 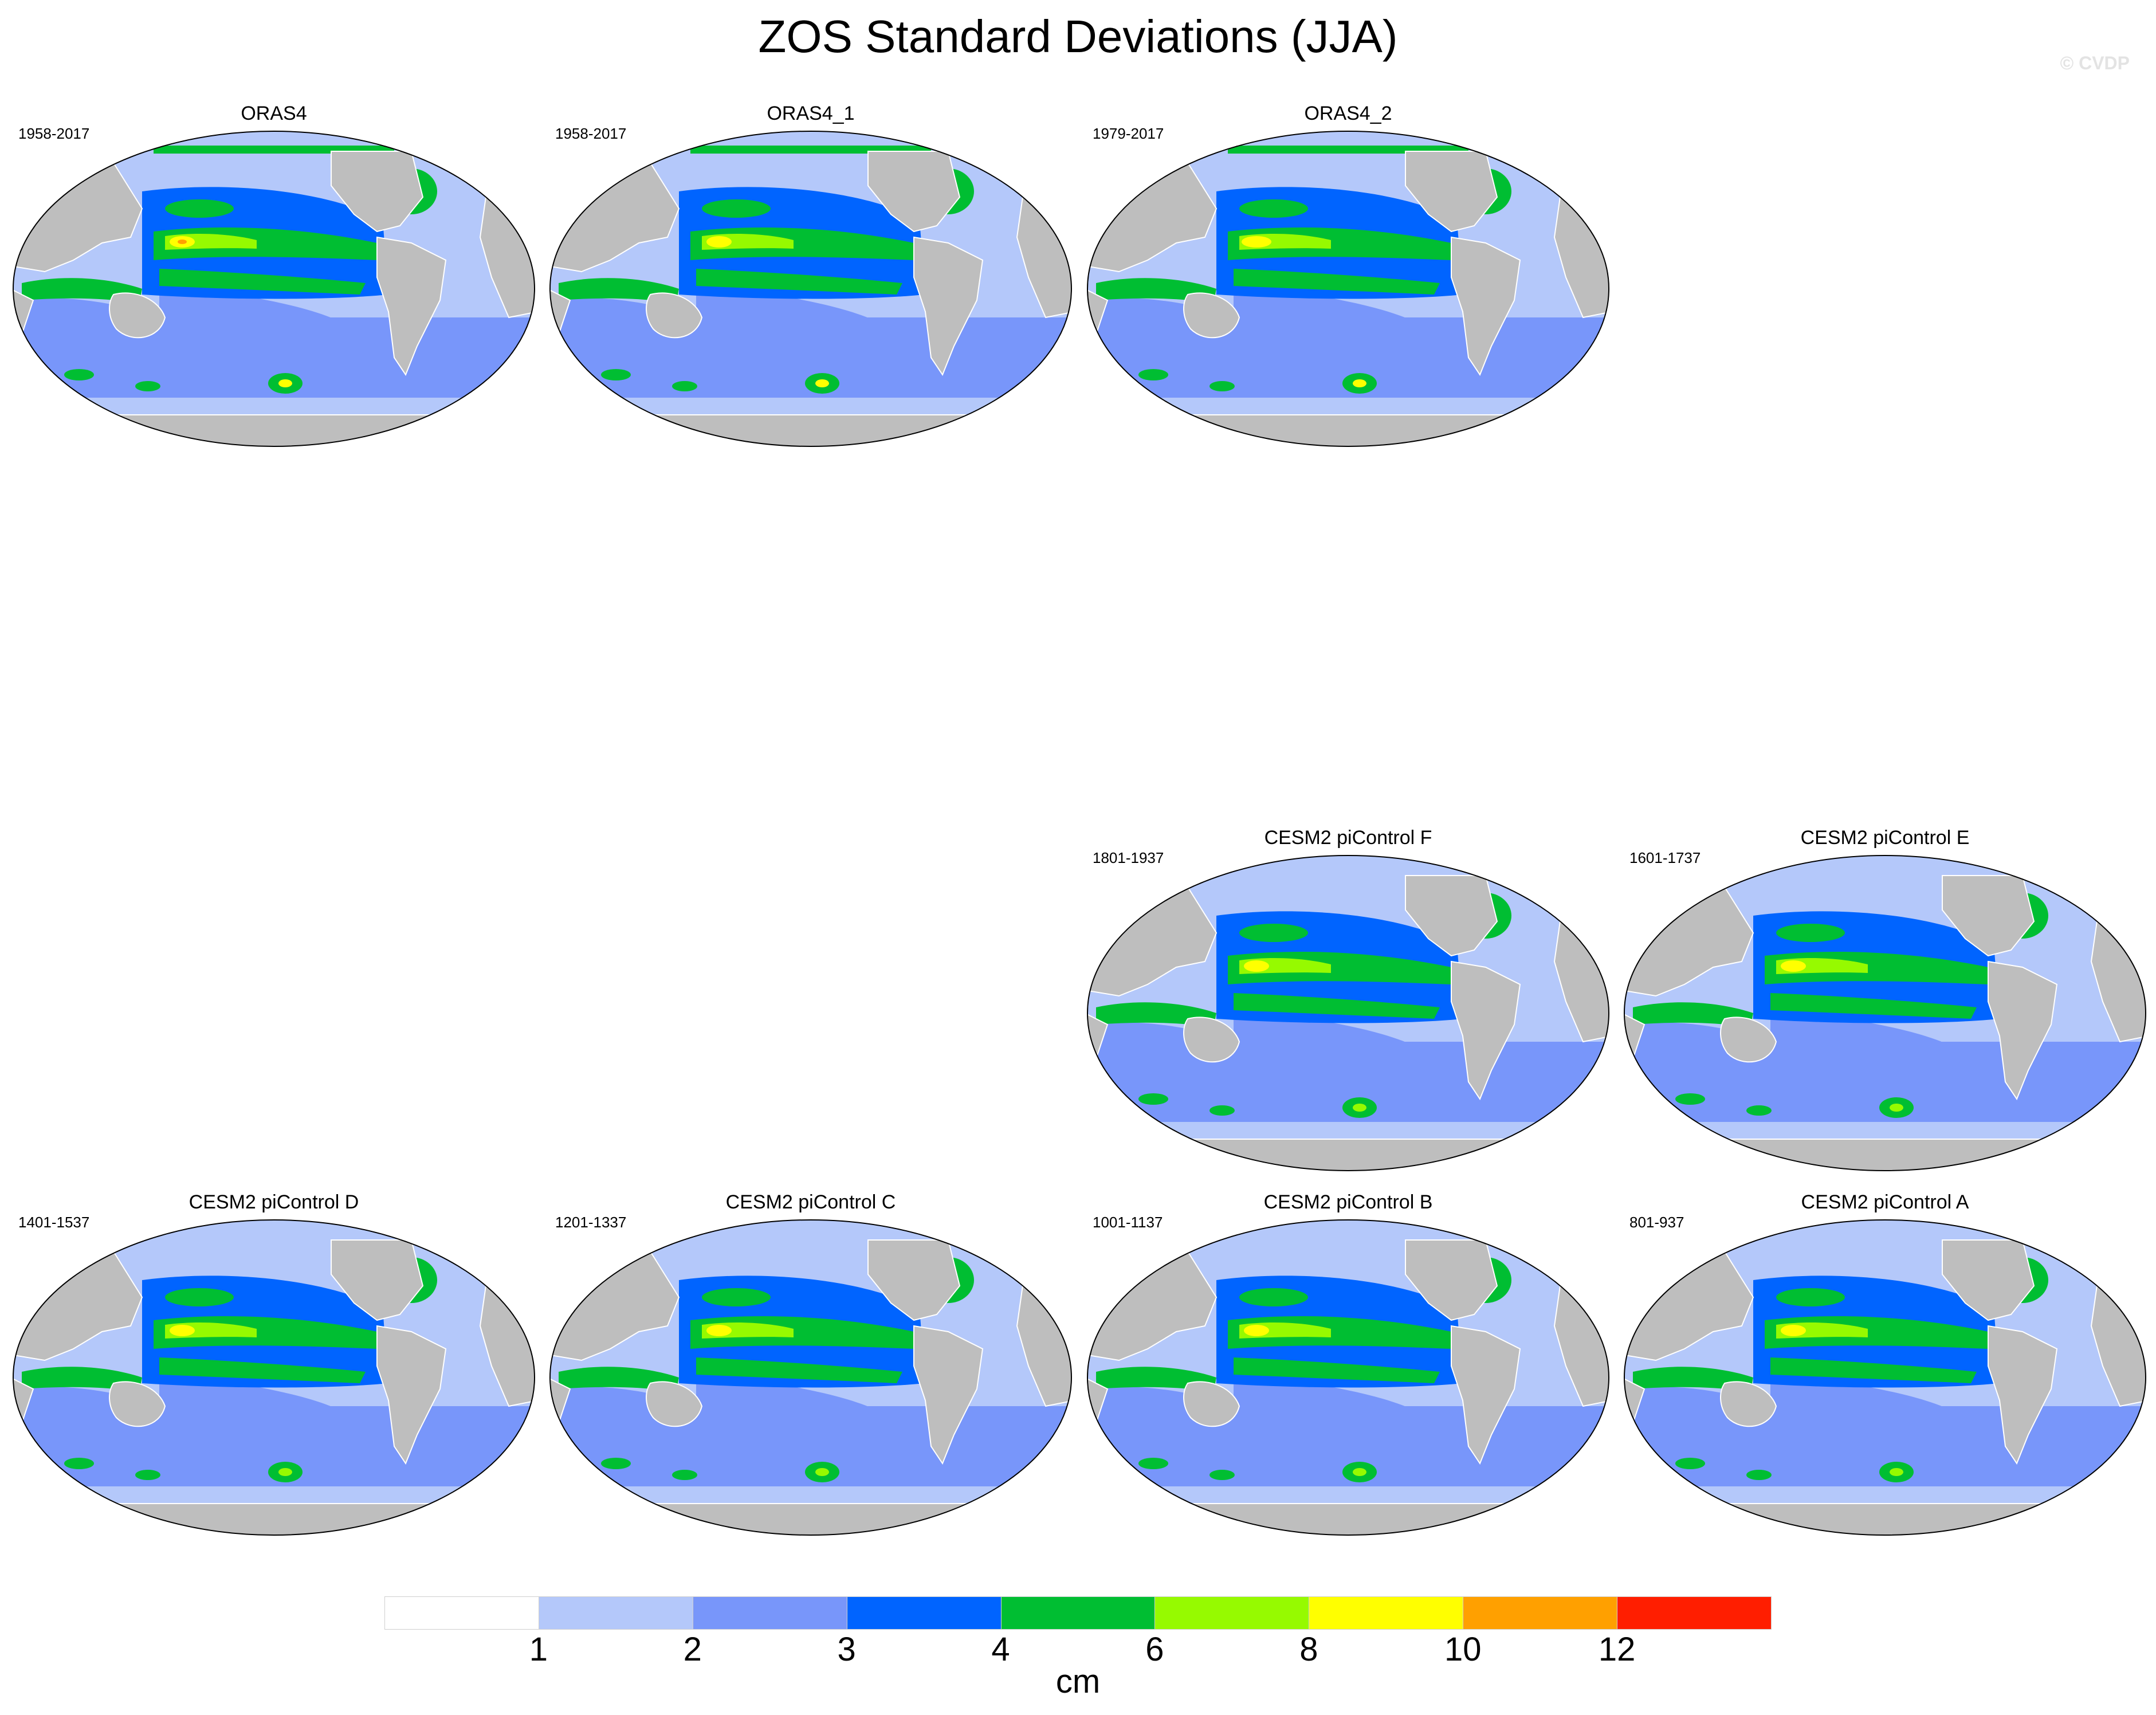 I want to click on panel-period: 801-937, so click(x=1656, y=1222).